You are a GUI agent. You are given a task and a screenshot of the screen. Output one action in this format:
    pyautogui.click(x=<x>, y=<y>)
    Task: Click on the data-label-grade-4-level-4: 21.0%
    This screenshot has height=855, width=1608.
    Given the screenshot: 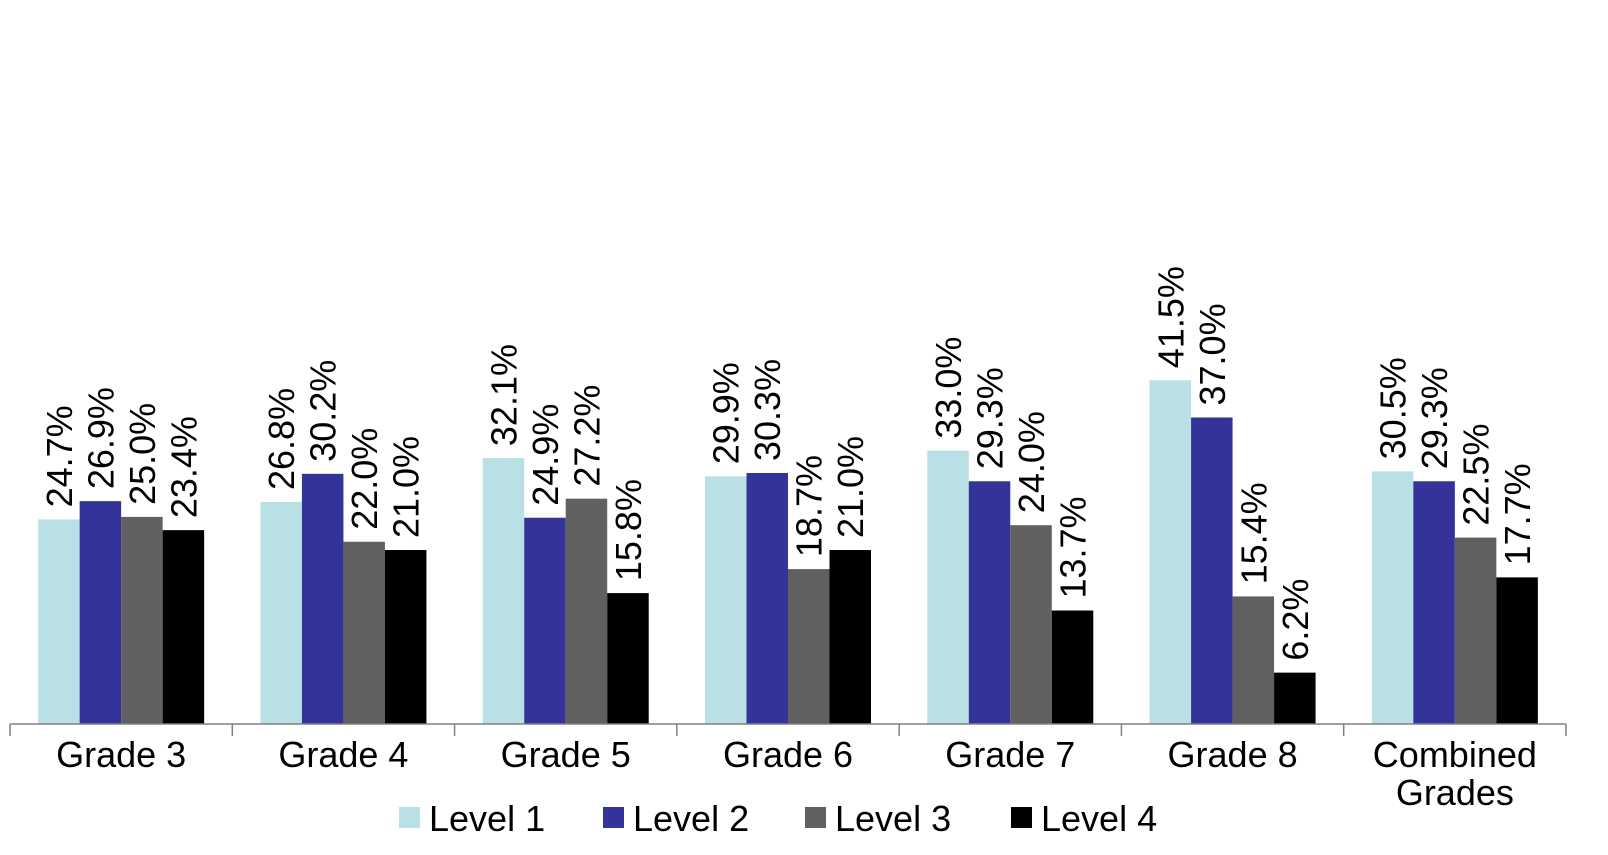 What is the action you would take?
    pyautogui.click(x=406, y=487)
    